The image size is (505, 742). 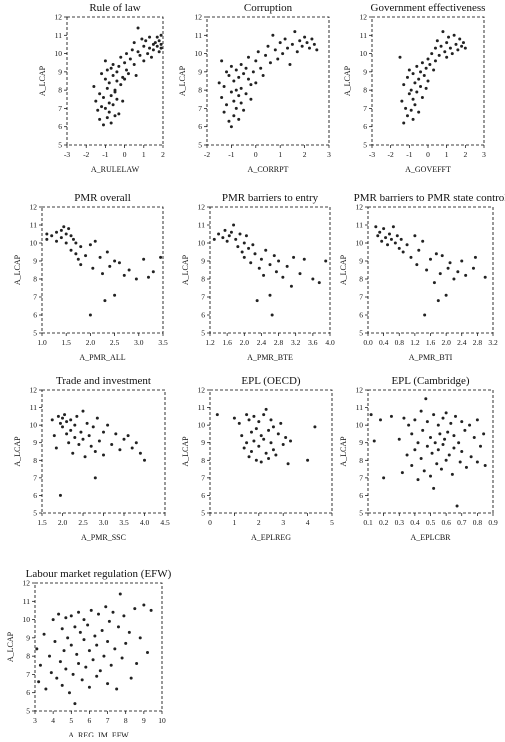 What do you see at coordinates (162, 720) in the screenshot?
I see `x-tick-label: 10` at bounding box center [162, 720].